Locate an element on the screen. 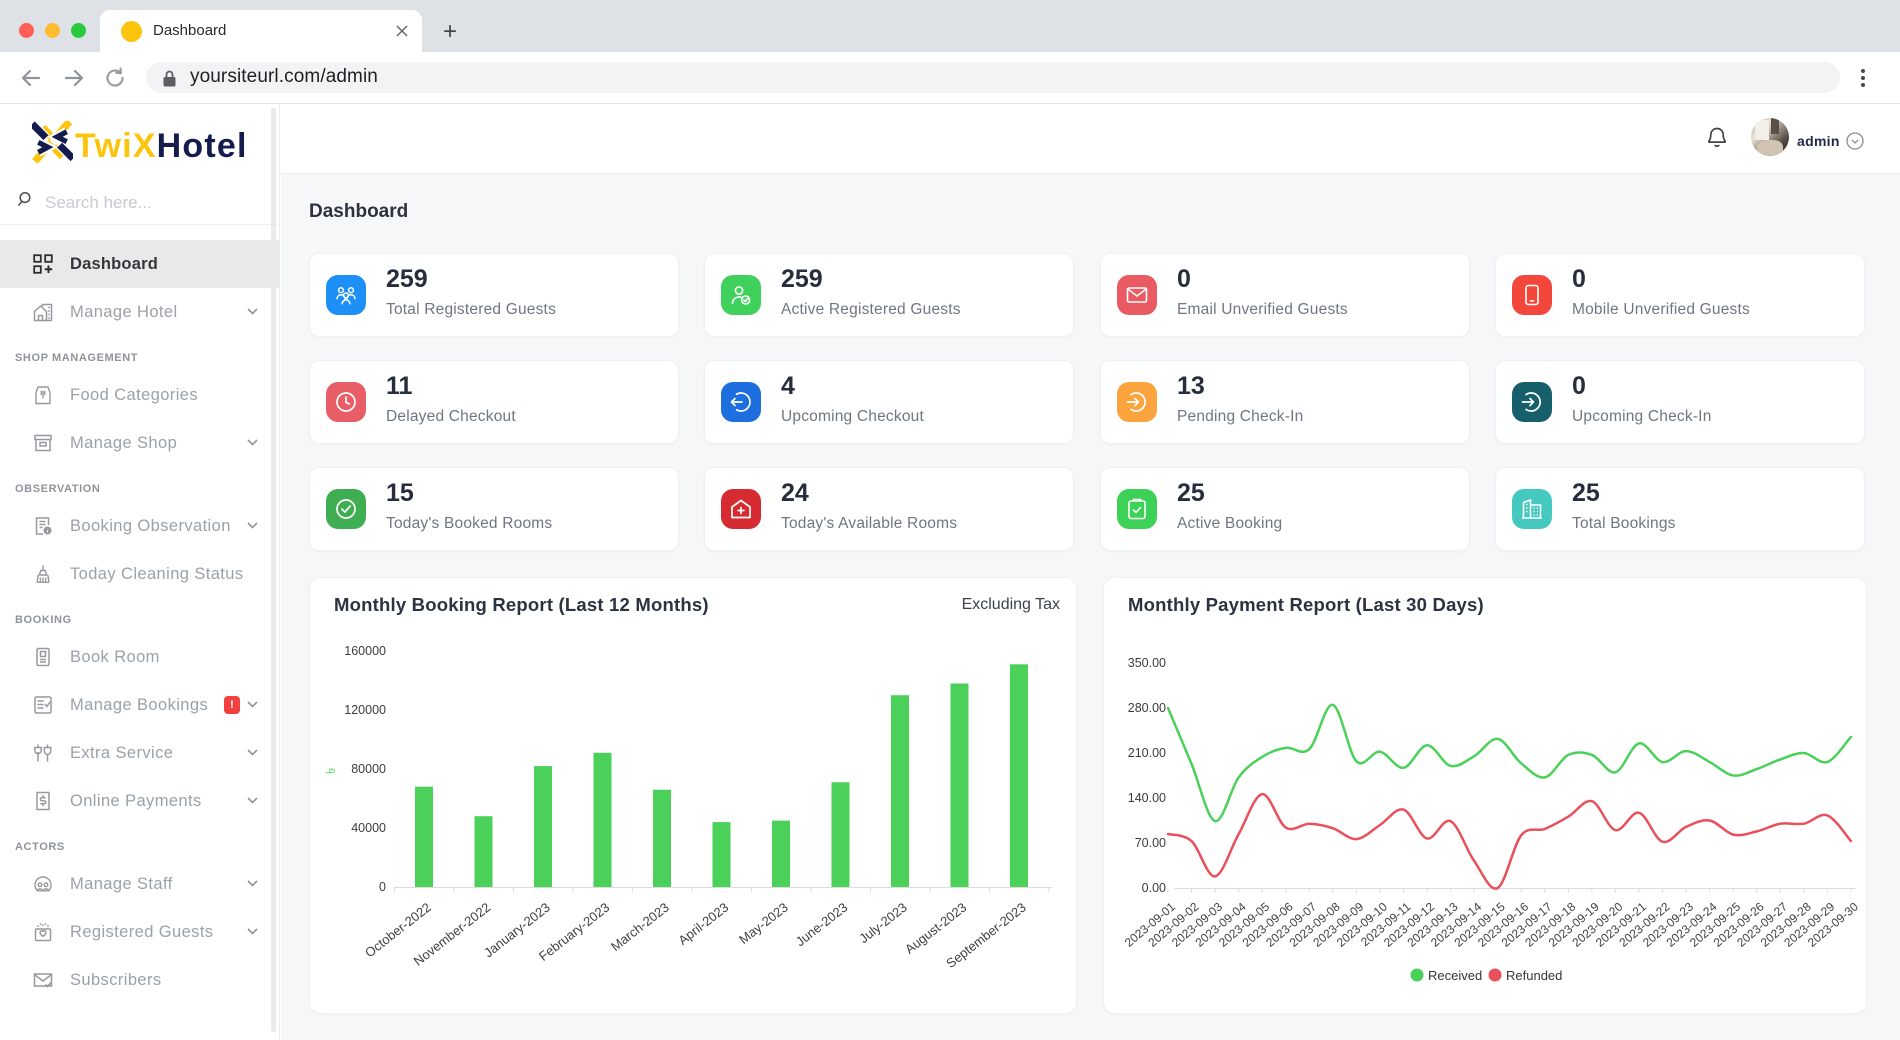 The height and width of the screenshot is (1040, 1900). svg-text: 120000 is located at coordinates (365, 710).